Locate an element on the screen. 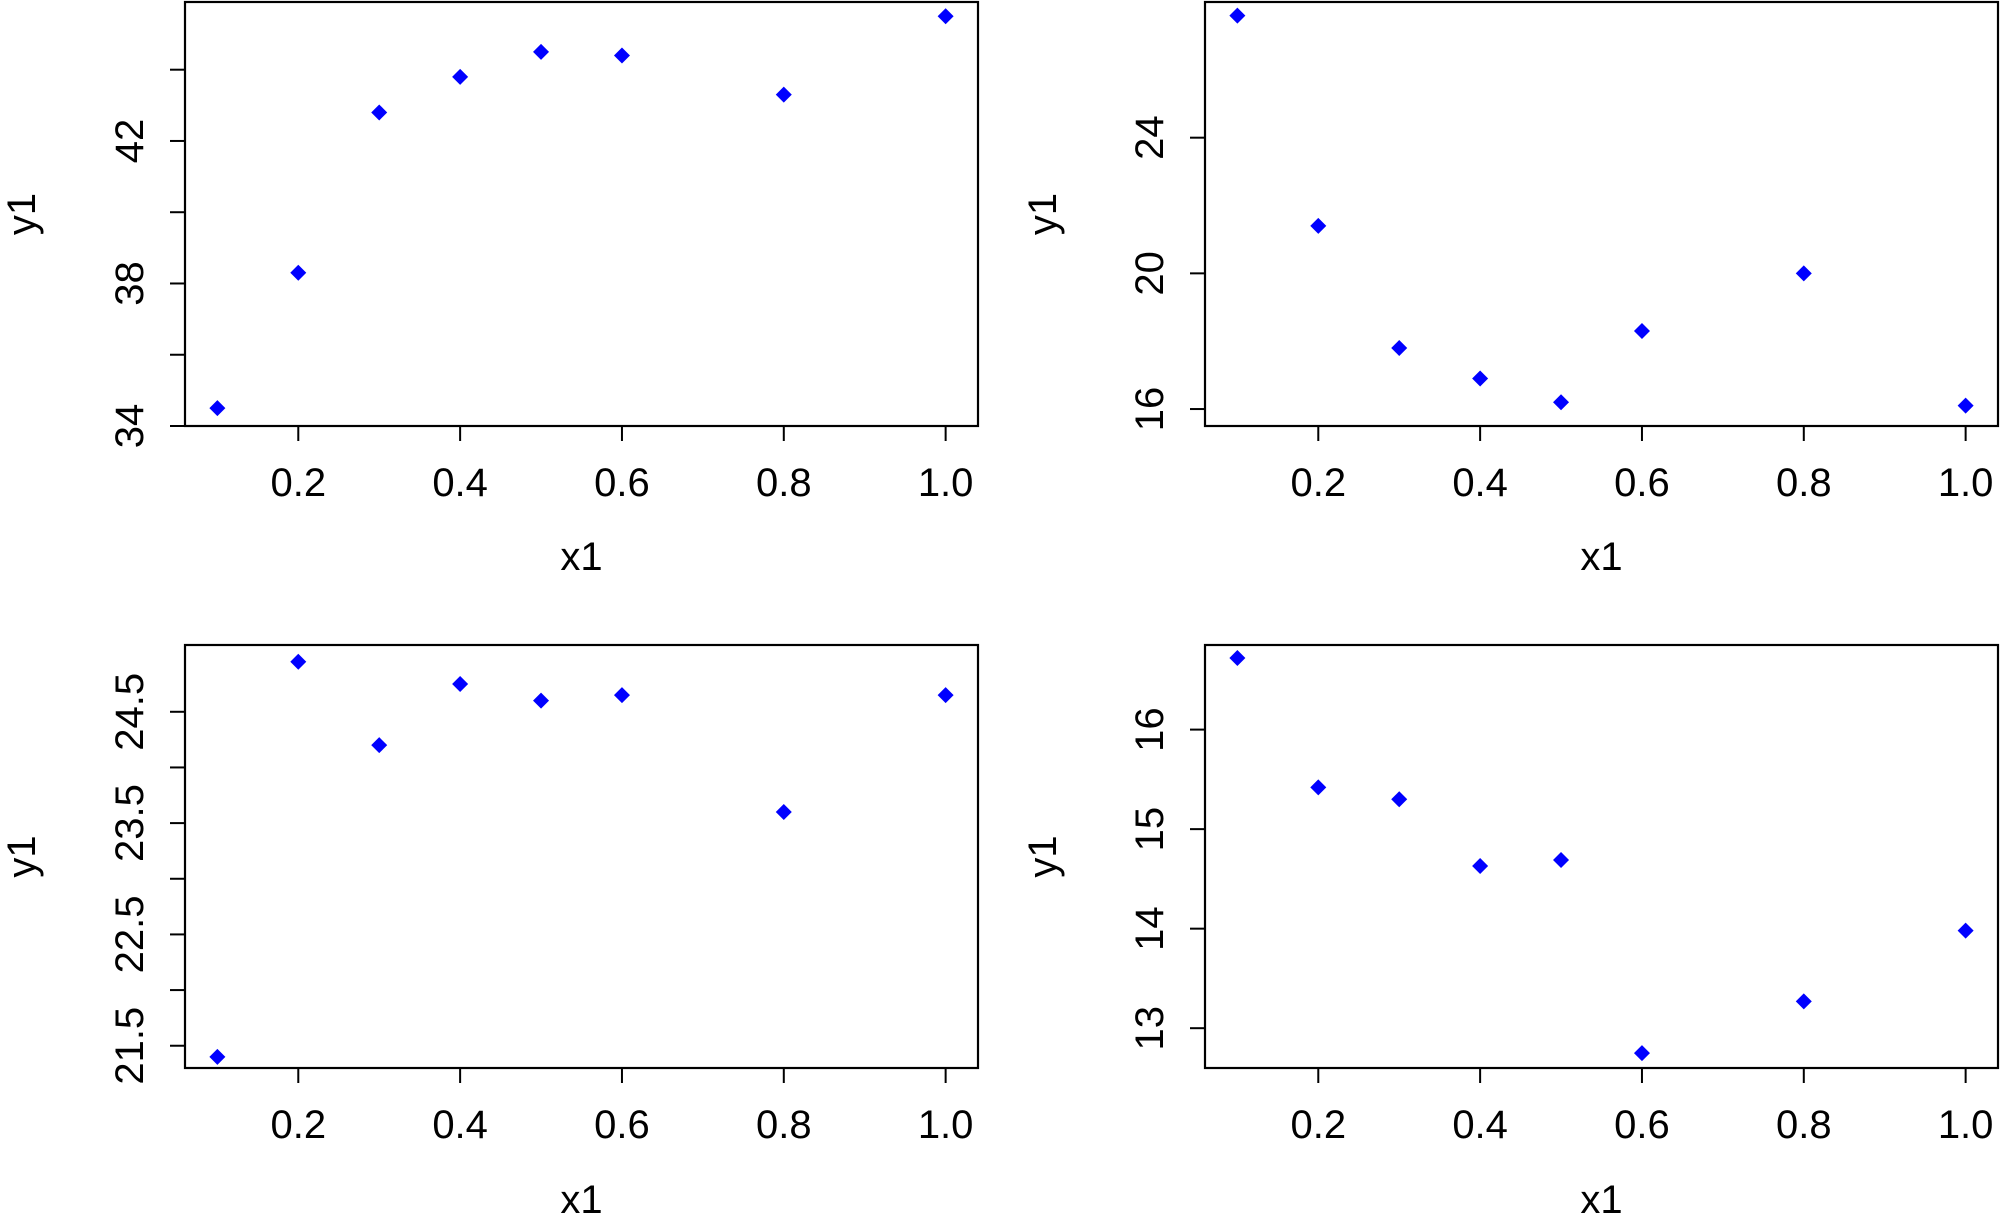 This screenshot has width=2000, height=1231. y-tick-label: 24 is located at coordinates (1150, 137).